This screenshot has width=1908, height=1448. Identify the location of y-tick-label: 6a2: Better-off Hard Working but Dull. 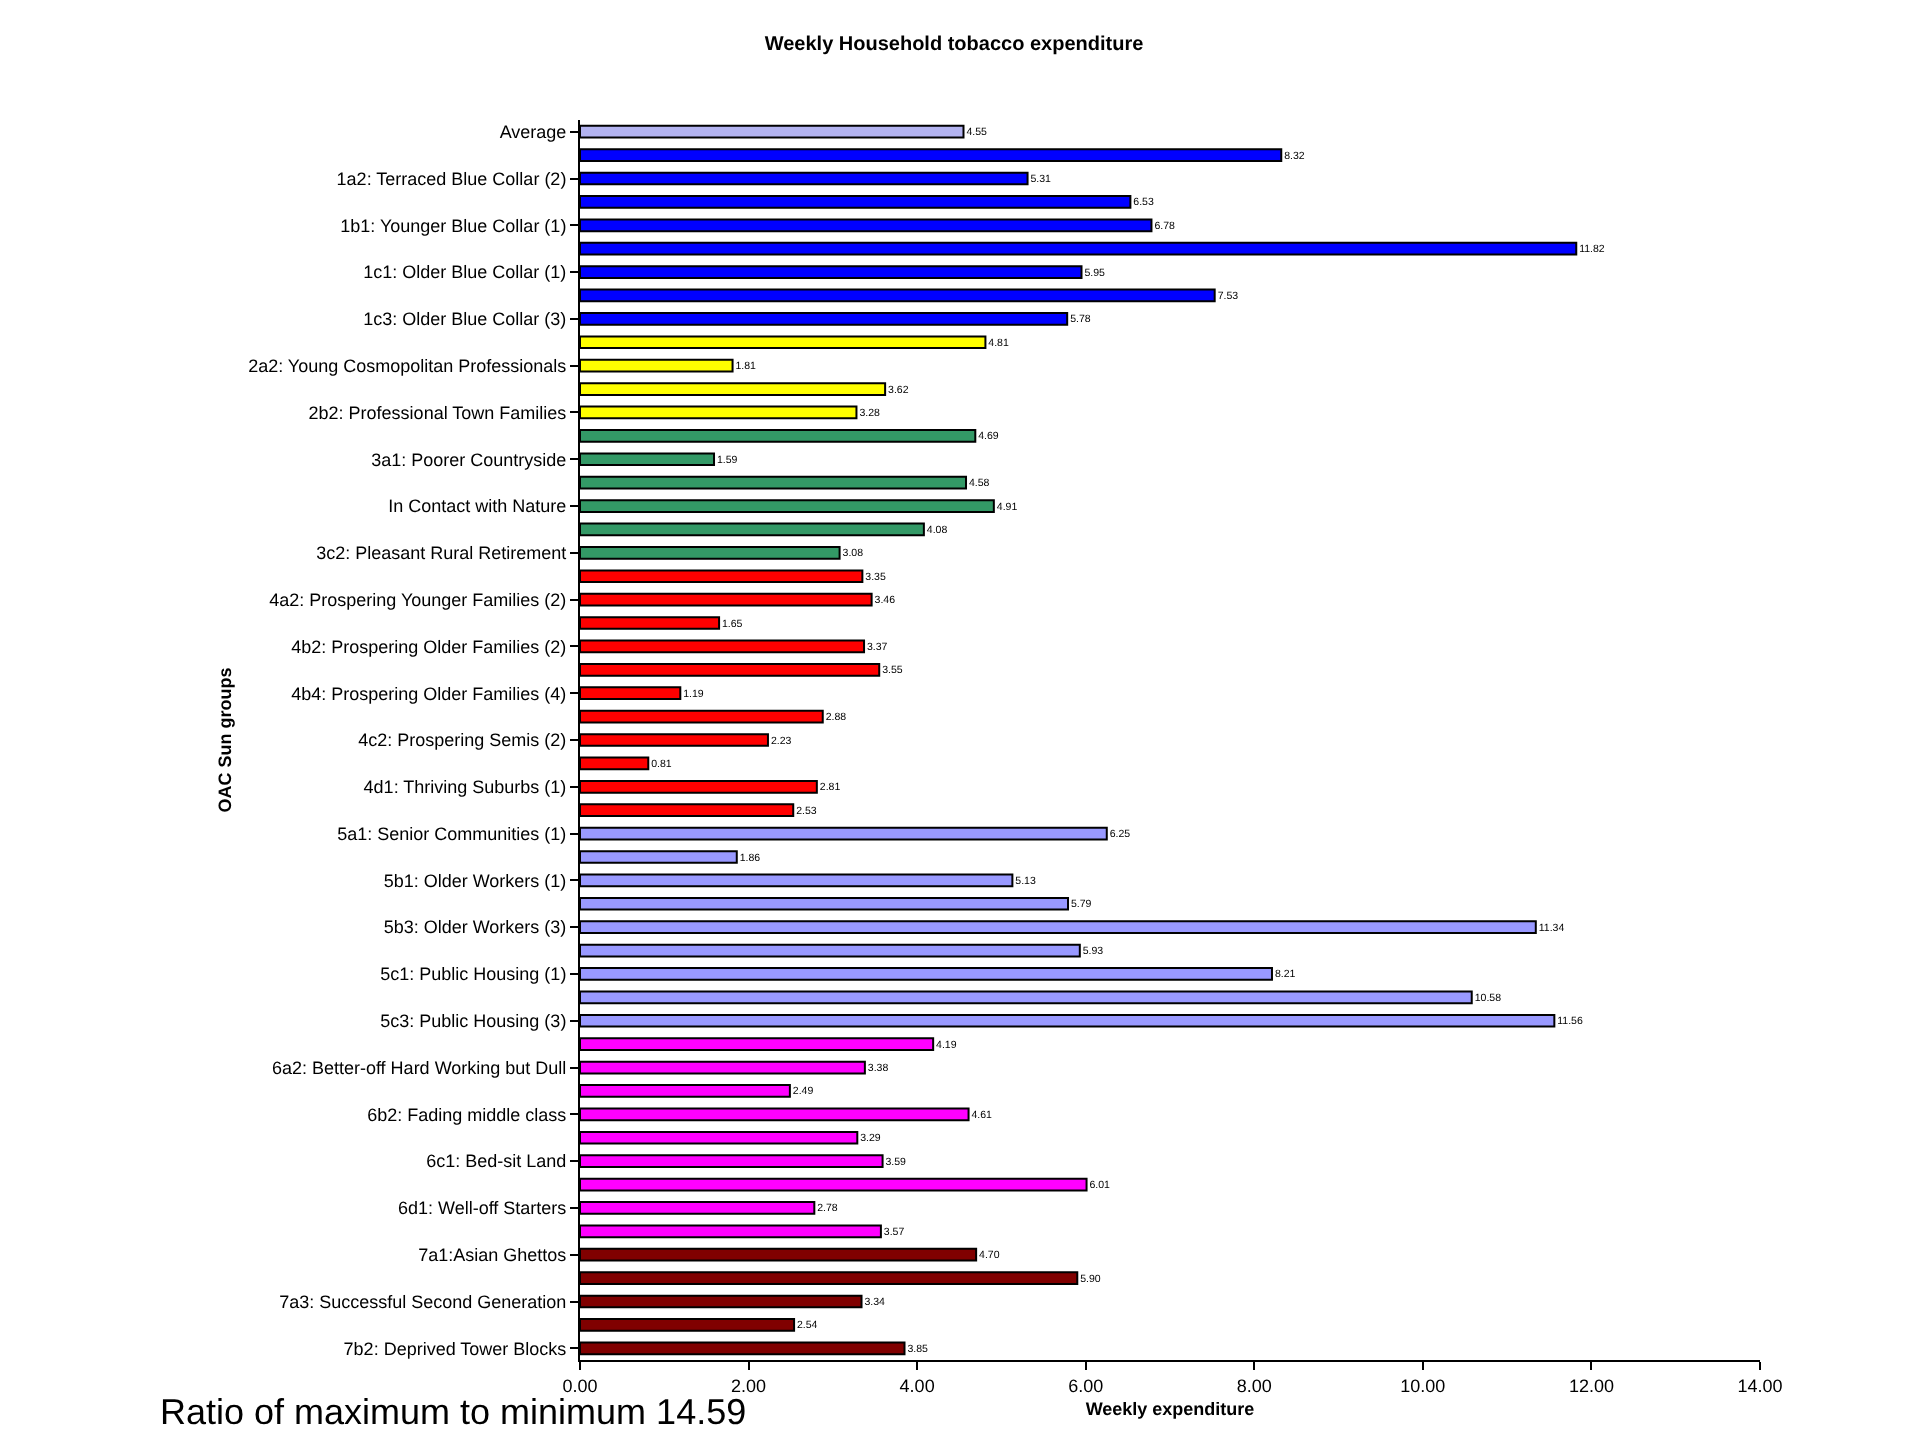
(419, 1067).